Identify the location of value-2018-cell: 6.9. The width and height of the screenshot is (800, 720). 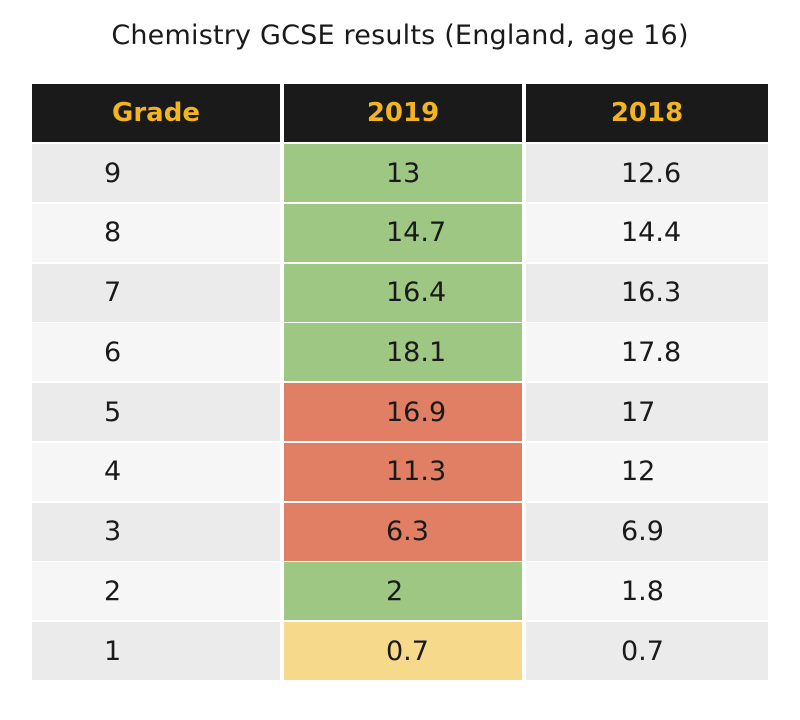
(647, 531).